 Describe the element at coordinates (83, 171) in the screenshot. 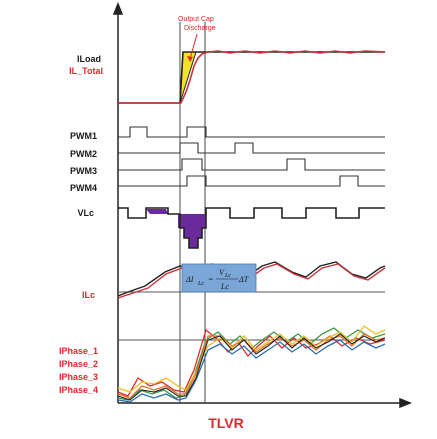

I see `label-pwm3: PWM3` at that location.